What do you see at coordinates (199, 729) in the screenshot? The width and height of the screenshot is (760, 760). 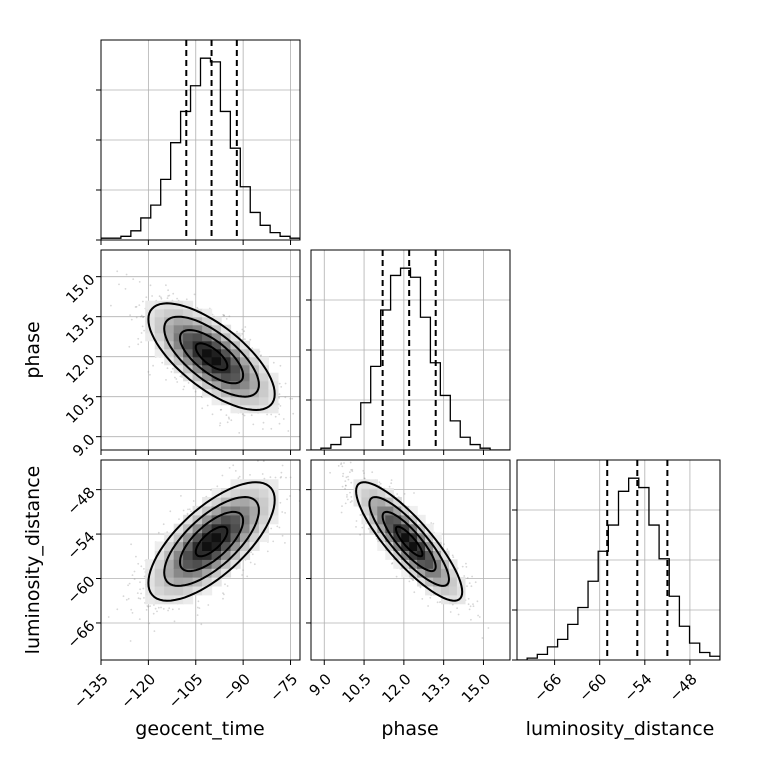 I see `x-axis-label-geocent-time: geocent_time` at bounding box center [199, 729].